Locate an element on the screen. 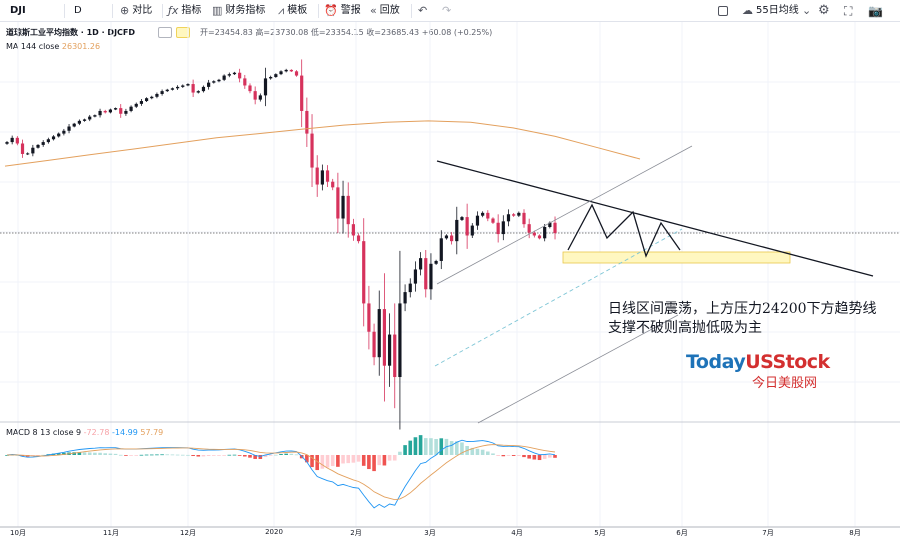 The width and height of the screenshot is (900, 538). redo-button: ↷ is located at coordinates (446, 11).